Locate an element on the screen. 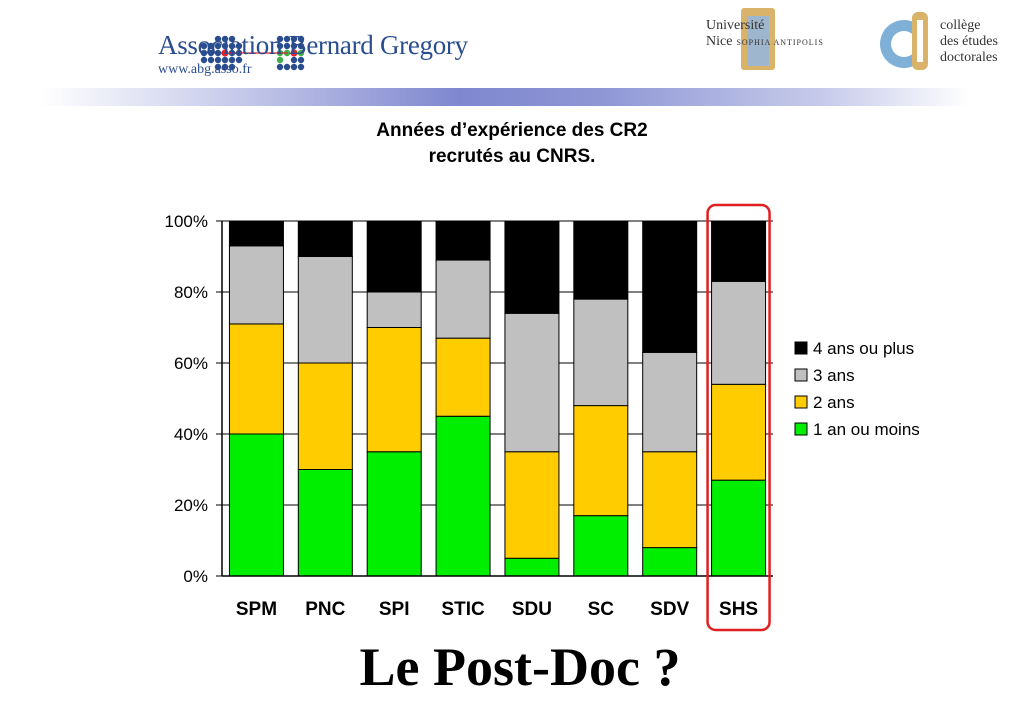 This screenshot has height=708, width=1023. chart-title-line-1: Années d’expérience des CR2 is located at coordinates (512, 130).